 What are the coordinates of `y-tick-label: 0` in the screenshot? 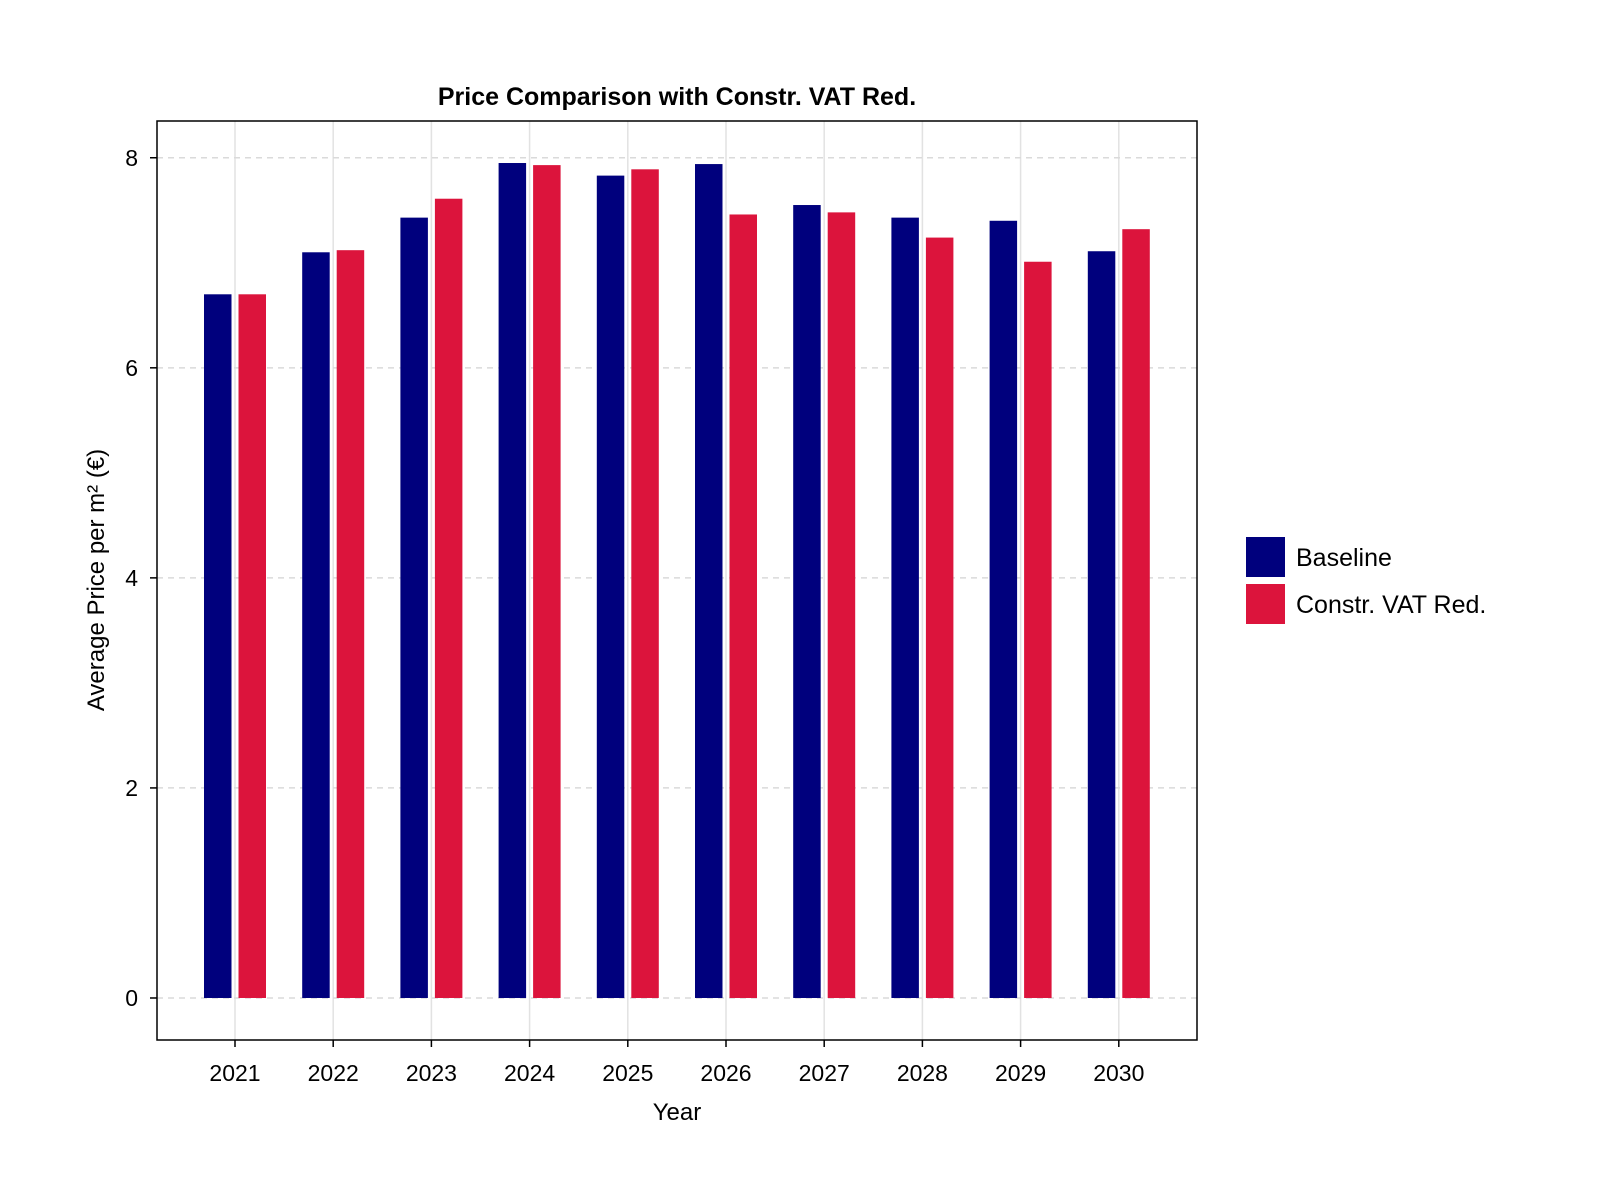 It's located at (131, 998).